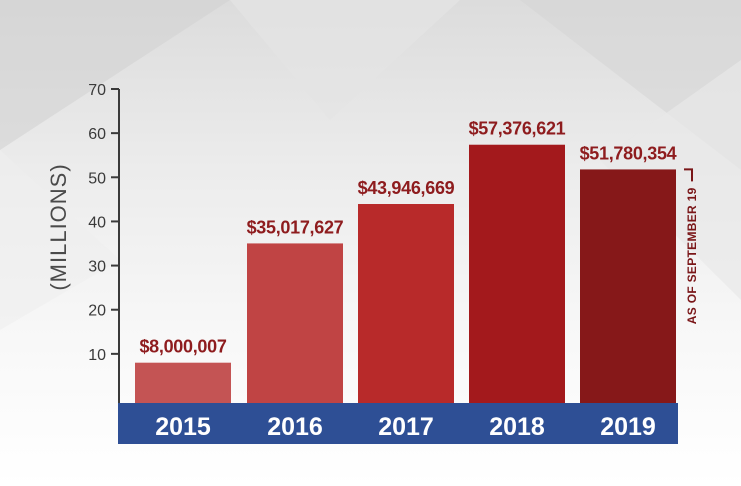 The width and height of the screenshot is (741, 486). What do you see at coordinates (517, 273) in the screenshot?
I see `bar-2018` at bounding box center [517, 273].